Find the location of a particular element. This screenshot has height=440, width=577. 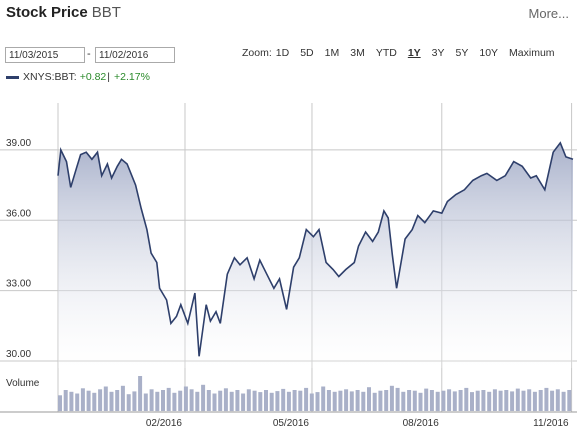

x-axis-labels: 02/2016 05/2016 08/2016 11/2016 is located at coordinates (357, 423).